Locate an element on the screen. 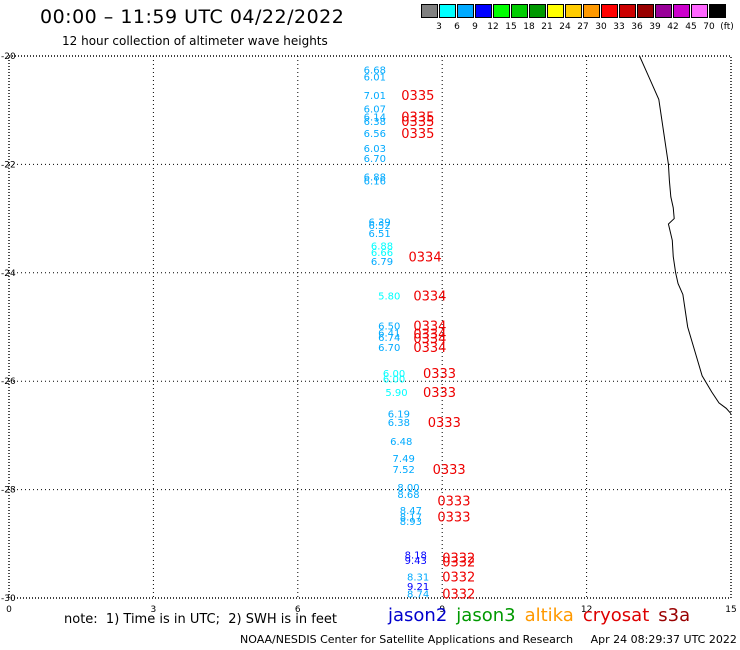  legend-item-jason2: jason2 is located at coordinates (418, 615).